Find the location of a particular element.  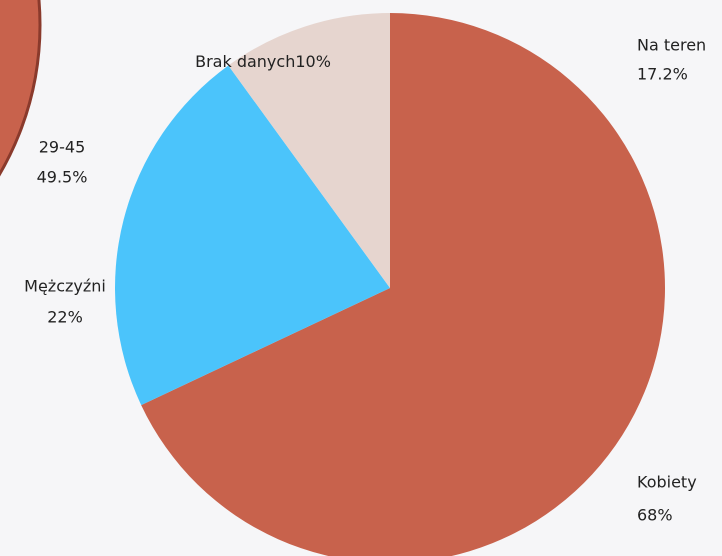

slice-label: Kobiety is located at coordinates (667, 482).